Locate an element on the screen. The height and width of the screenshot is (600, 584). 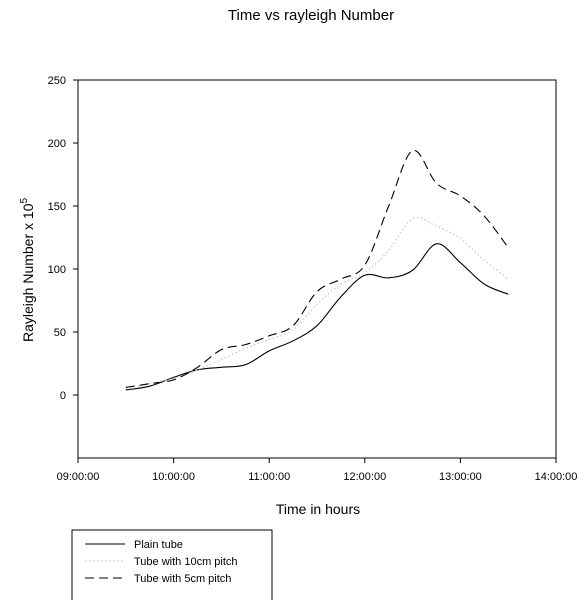
y-tick-label: 0 is located at coordinates (63, 396).